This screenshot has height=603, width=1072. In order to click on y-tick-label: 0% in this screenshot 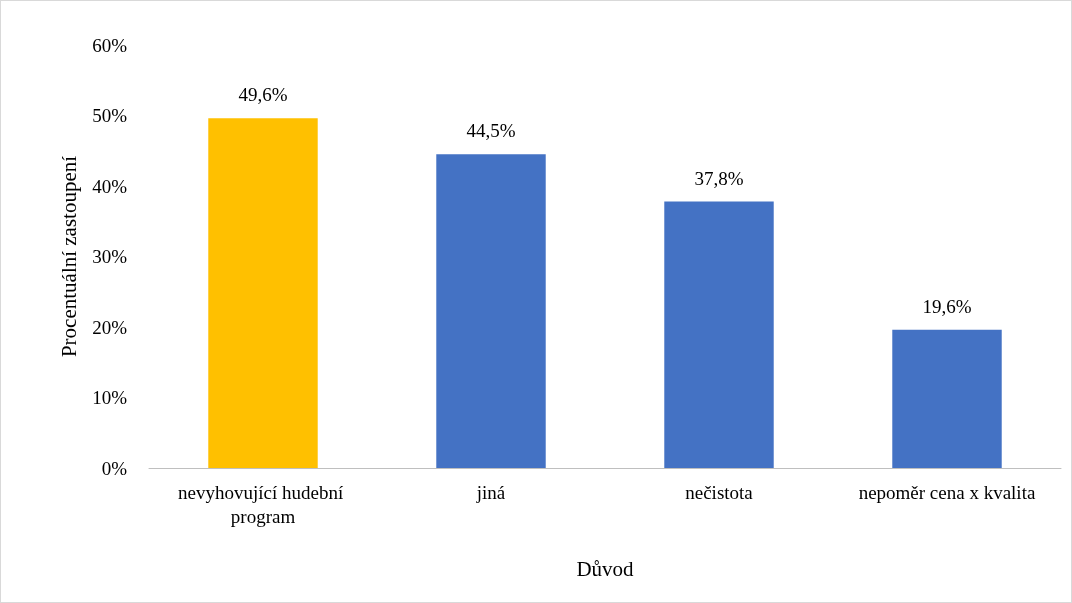, I will do `click(114, 468)`.